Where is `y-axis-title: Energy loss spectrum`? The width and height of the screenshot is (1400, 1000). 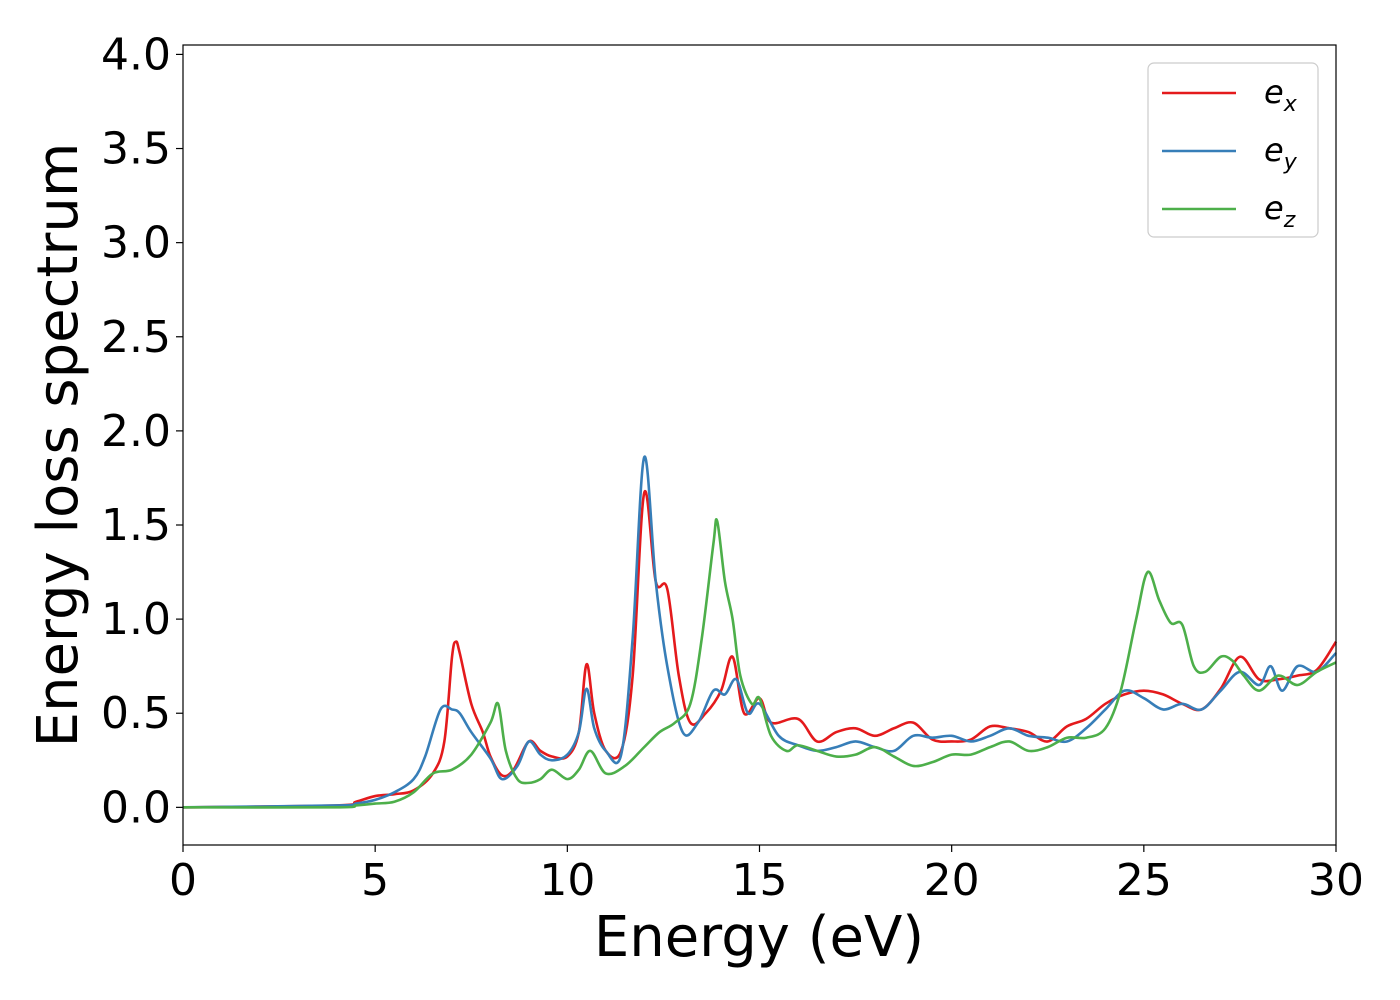 y-axis-title: Energy loss spectrum is located at coordinates (58, 445).